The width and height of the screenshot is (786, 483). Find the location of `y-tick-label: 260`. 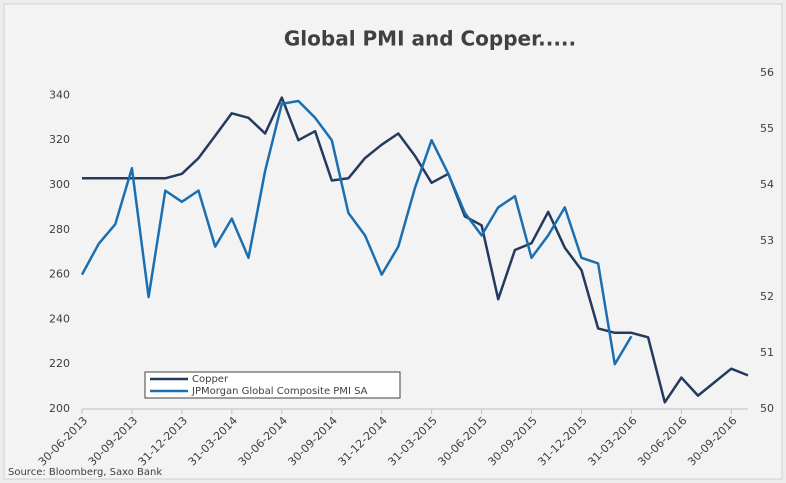

y-tick-label: 260 is located at coordinates (59, 274).